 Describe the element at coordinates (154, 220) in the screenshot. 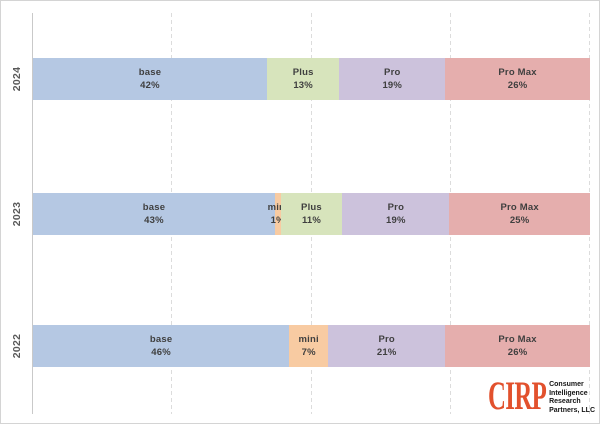

I see `segment-value: 43%` at that location.